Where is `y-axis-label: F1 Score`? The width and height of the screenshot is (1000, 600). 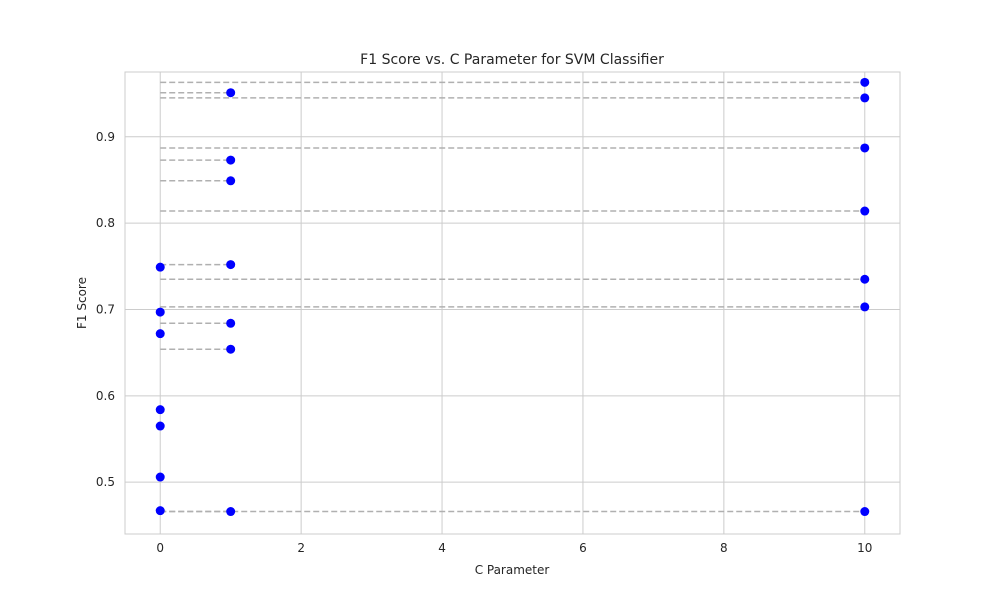 y-axis-label: F1 Score is located at coordinates (82, 303).